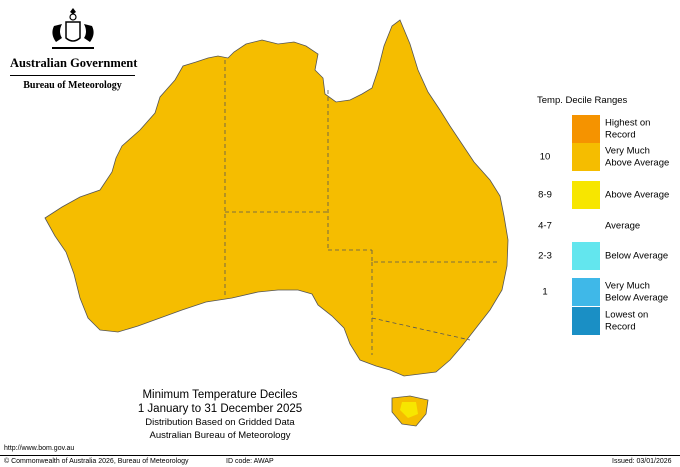 This screenshot has width=680, height=467. What do you see at coordinates (628, 129) in the screenshot?
I see `legend-label: Highest on Record` at bounding box center [628, 129].